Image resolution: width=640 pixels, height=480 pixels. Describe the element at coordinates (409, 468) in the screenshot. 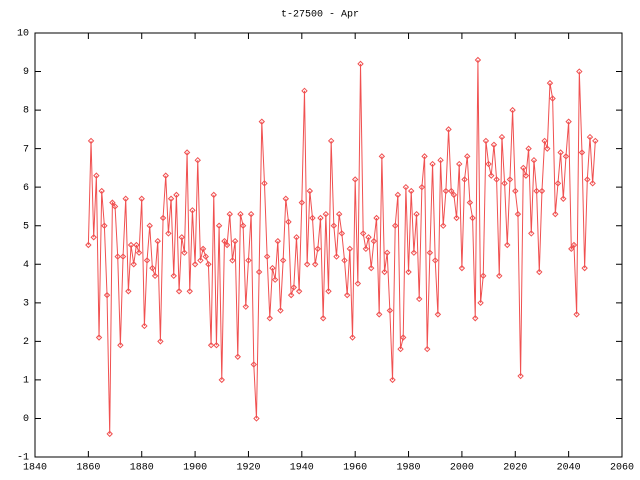

I see `x-tick-label: 1980` at that location.